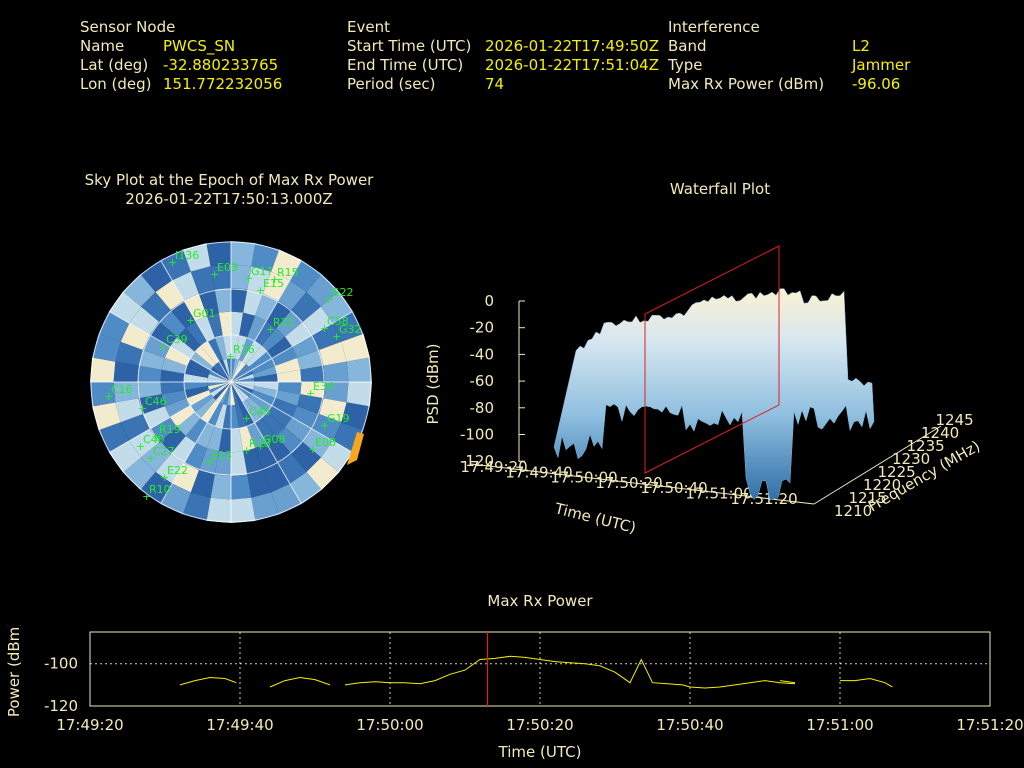 The width and height of the screenshot is (1024, 768). I want to click on sensor-name-value: PWCS_SN, so click(199, 46).